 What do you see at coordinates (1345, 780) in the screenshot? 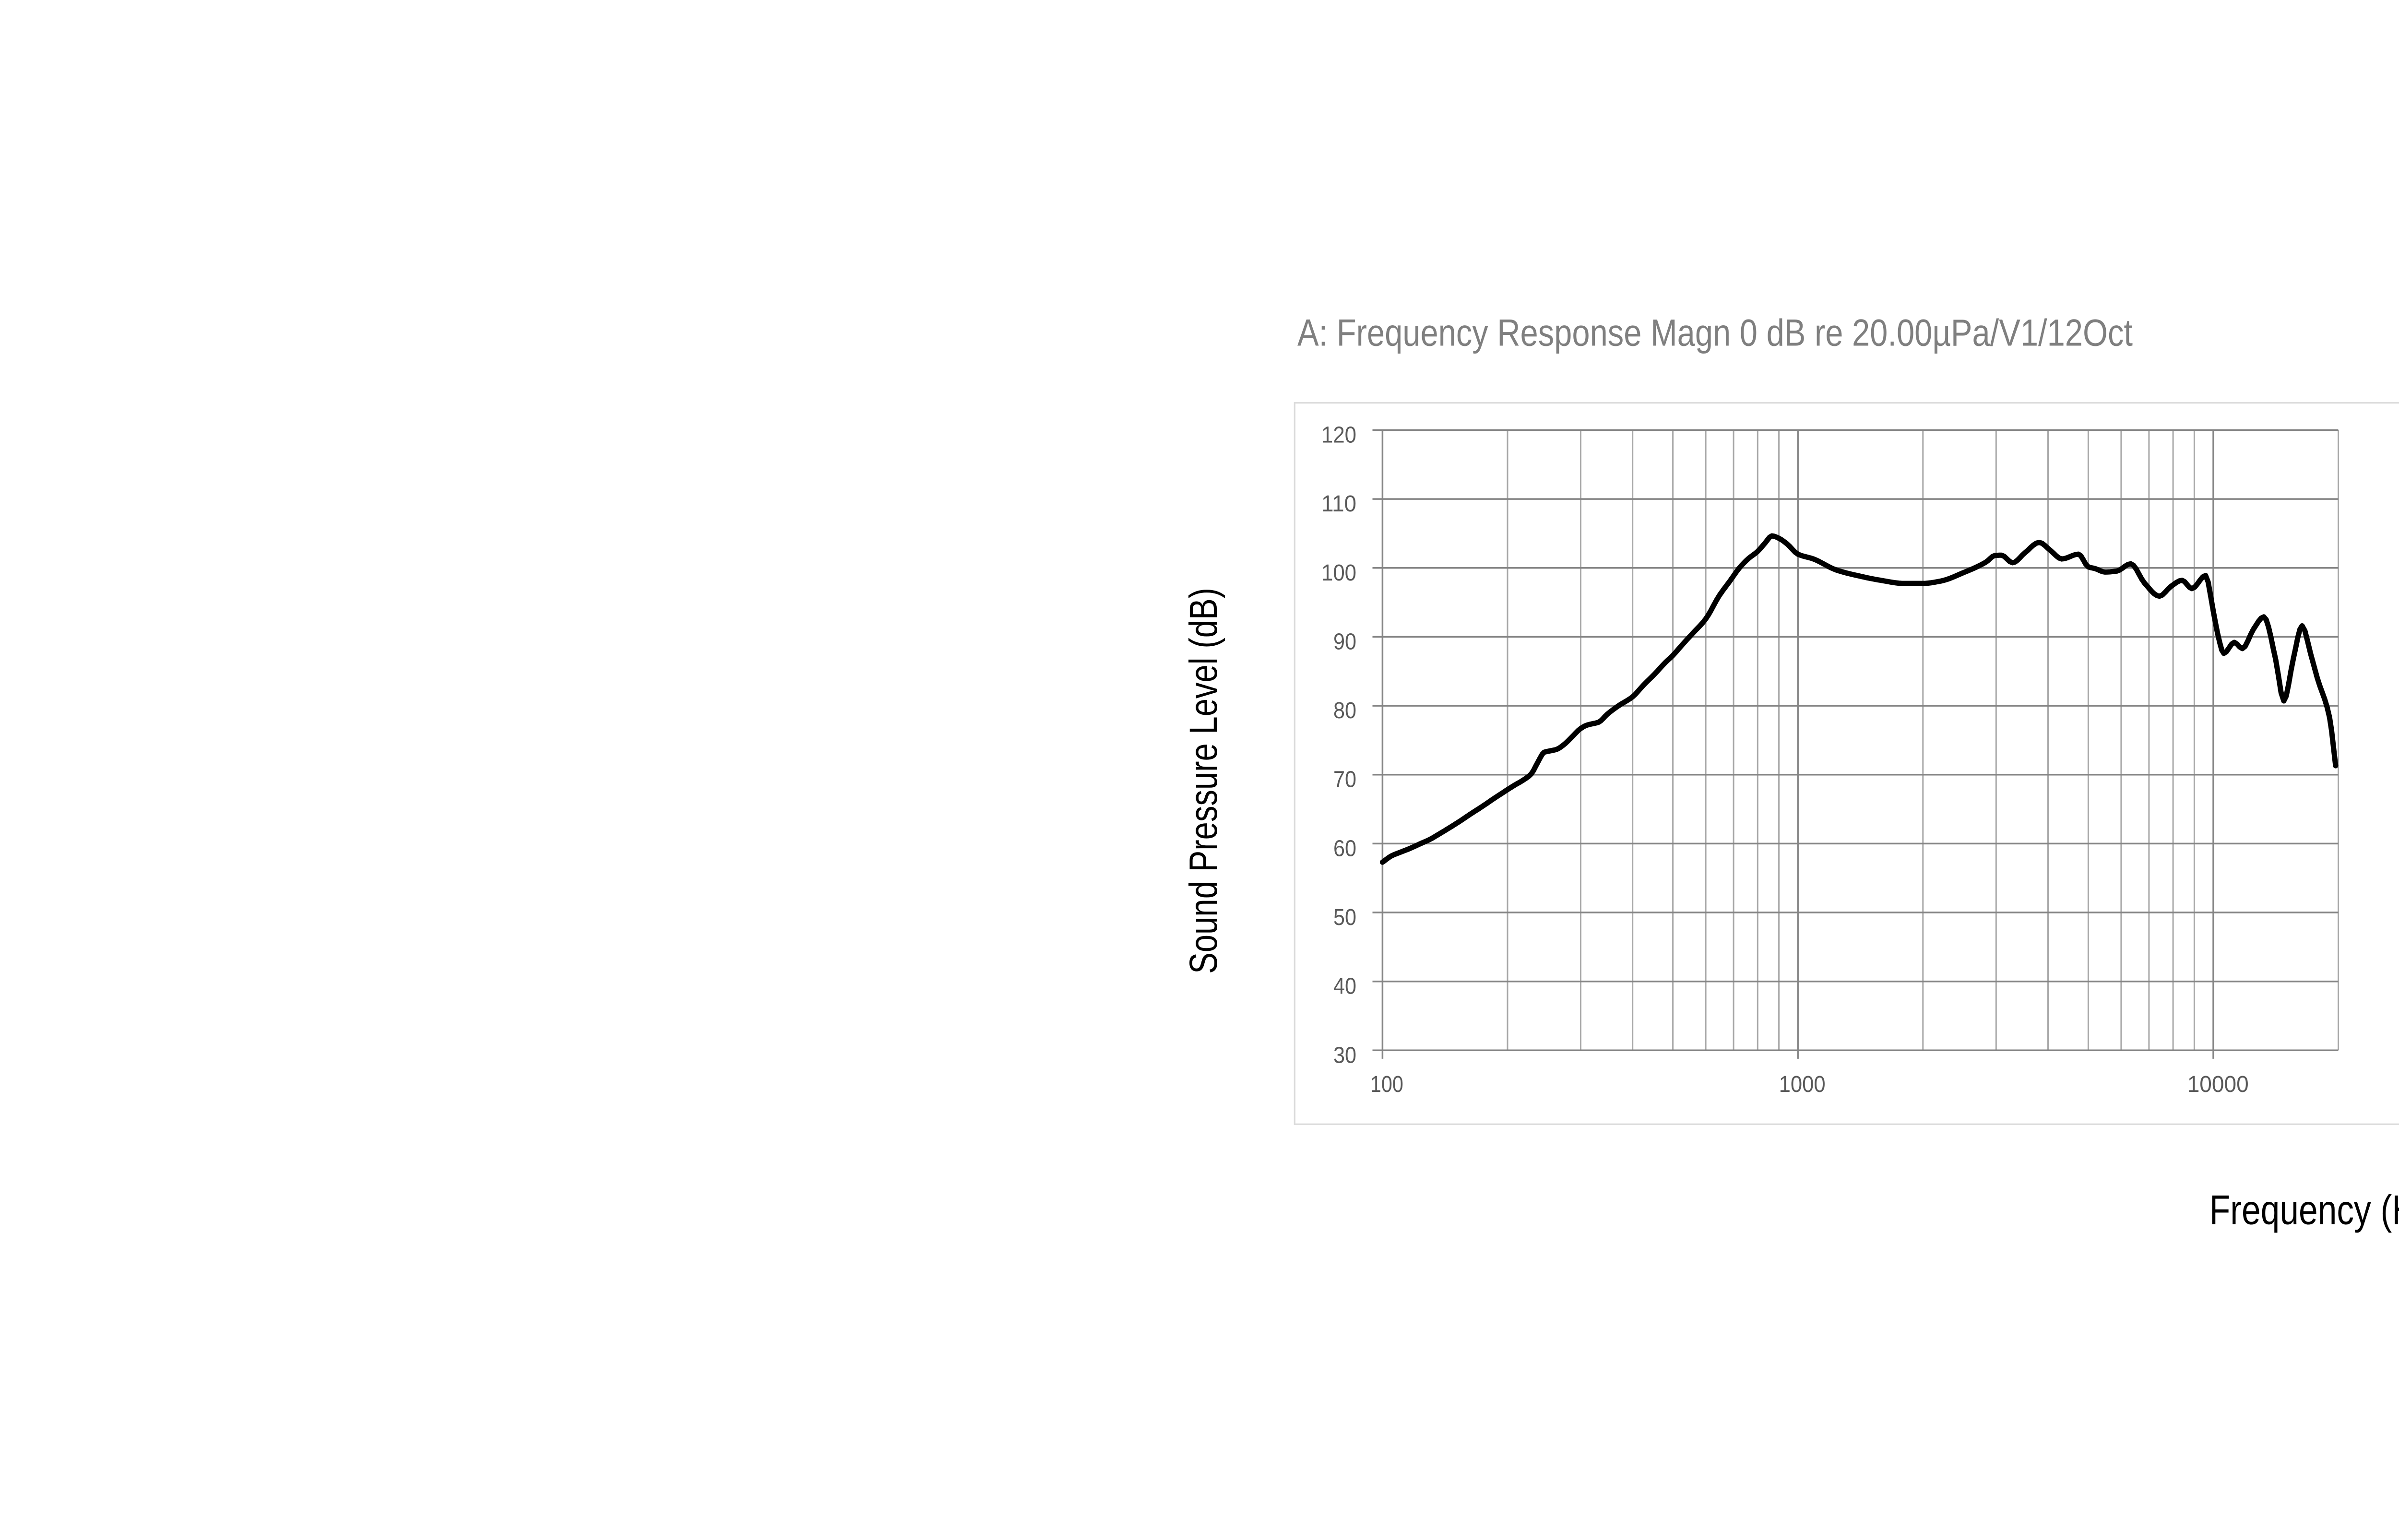
I see `svg-text: 70` at bounding box center [1345, 780].